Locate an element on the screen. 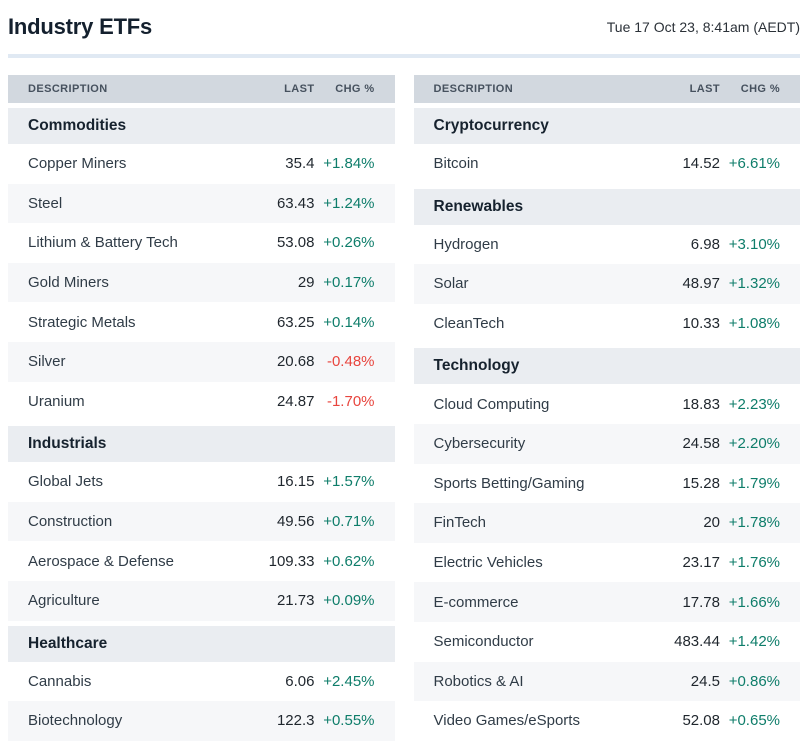 The width and height of the screenshot is (808, 752). section-title: Renewables is located at coordinates (478, 206).